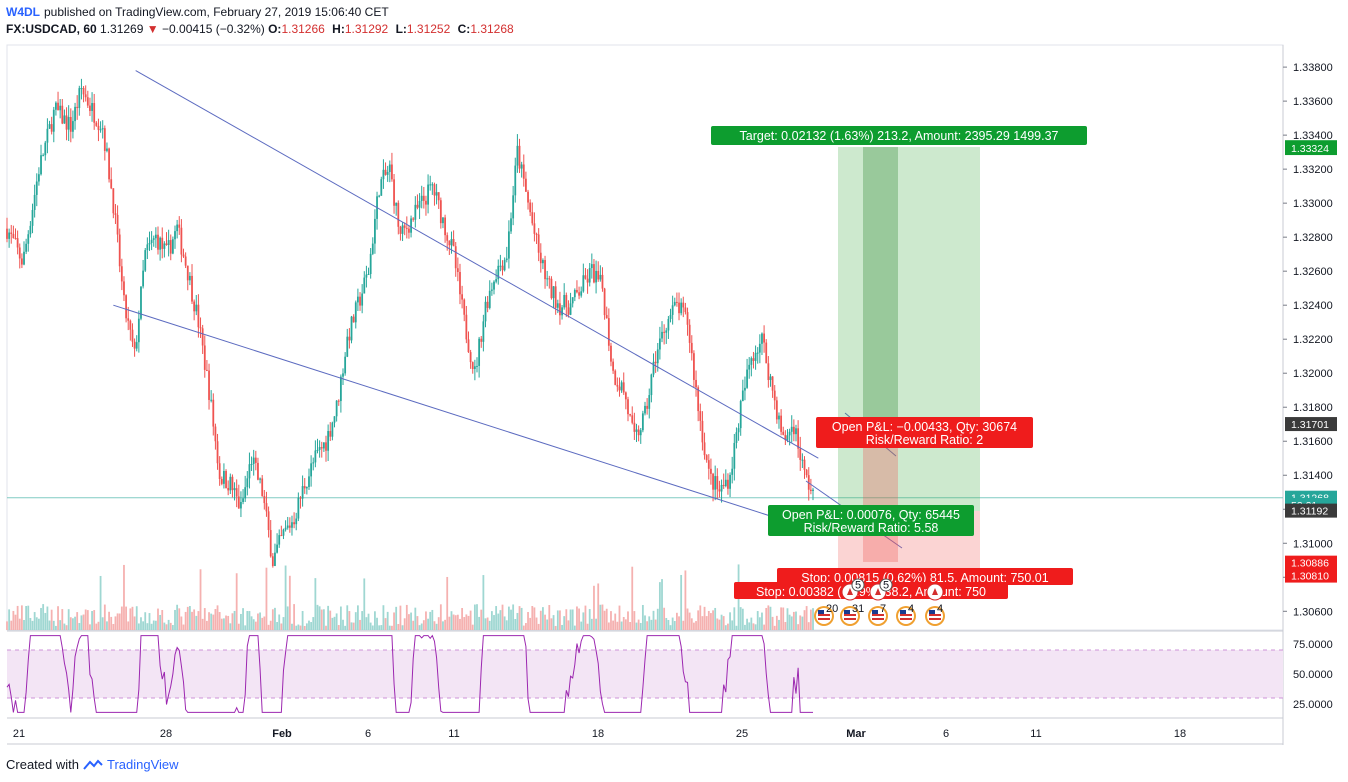 The height and width of the screenshot is (782, 1348). I want to click on tradingview-link: TradingView, so click(142, 764).